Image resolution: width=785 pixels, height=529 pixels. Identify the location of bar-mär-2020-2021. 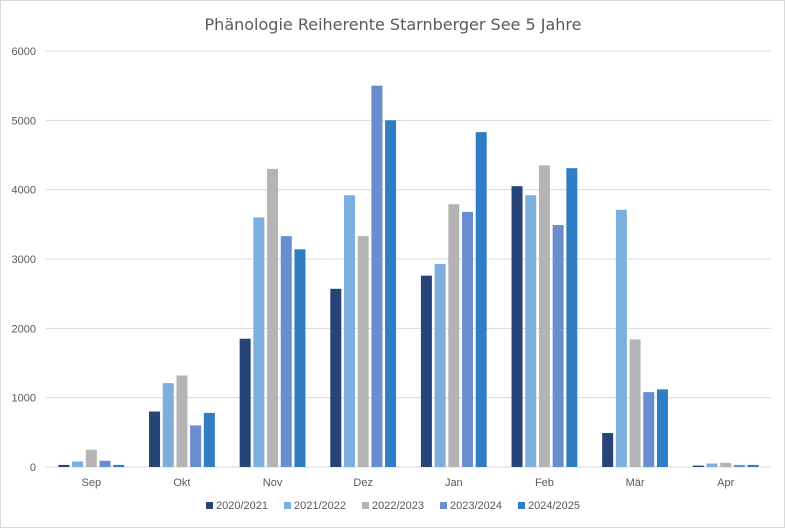
(608, 450).